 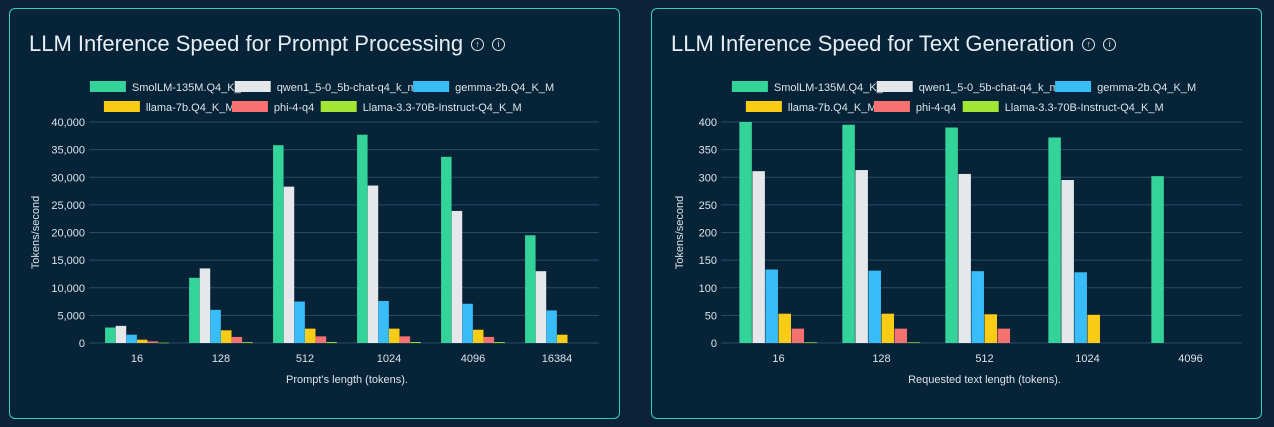 I want to click on y-tick-label: 150, so click(x=708, y=261).